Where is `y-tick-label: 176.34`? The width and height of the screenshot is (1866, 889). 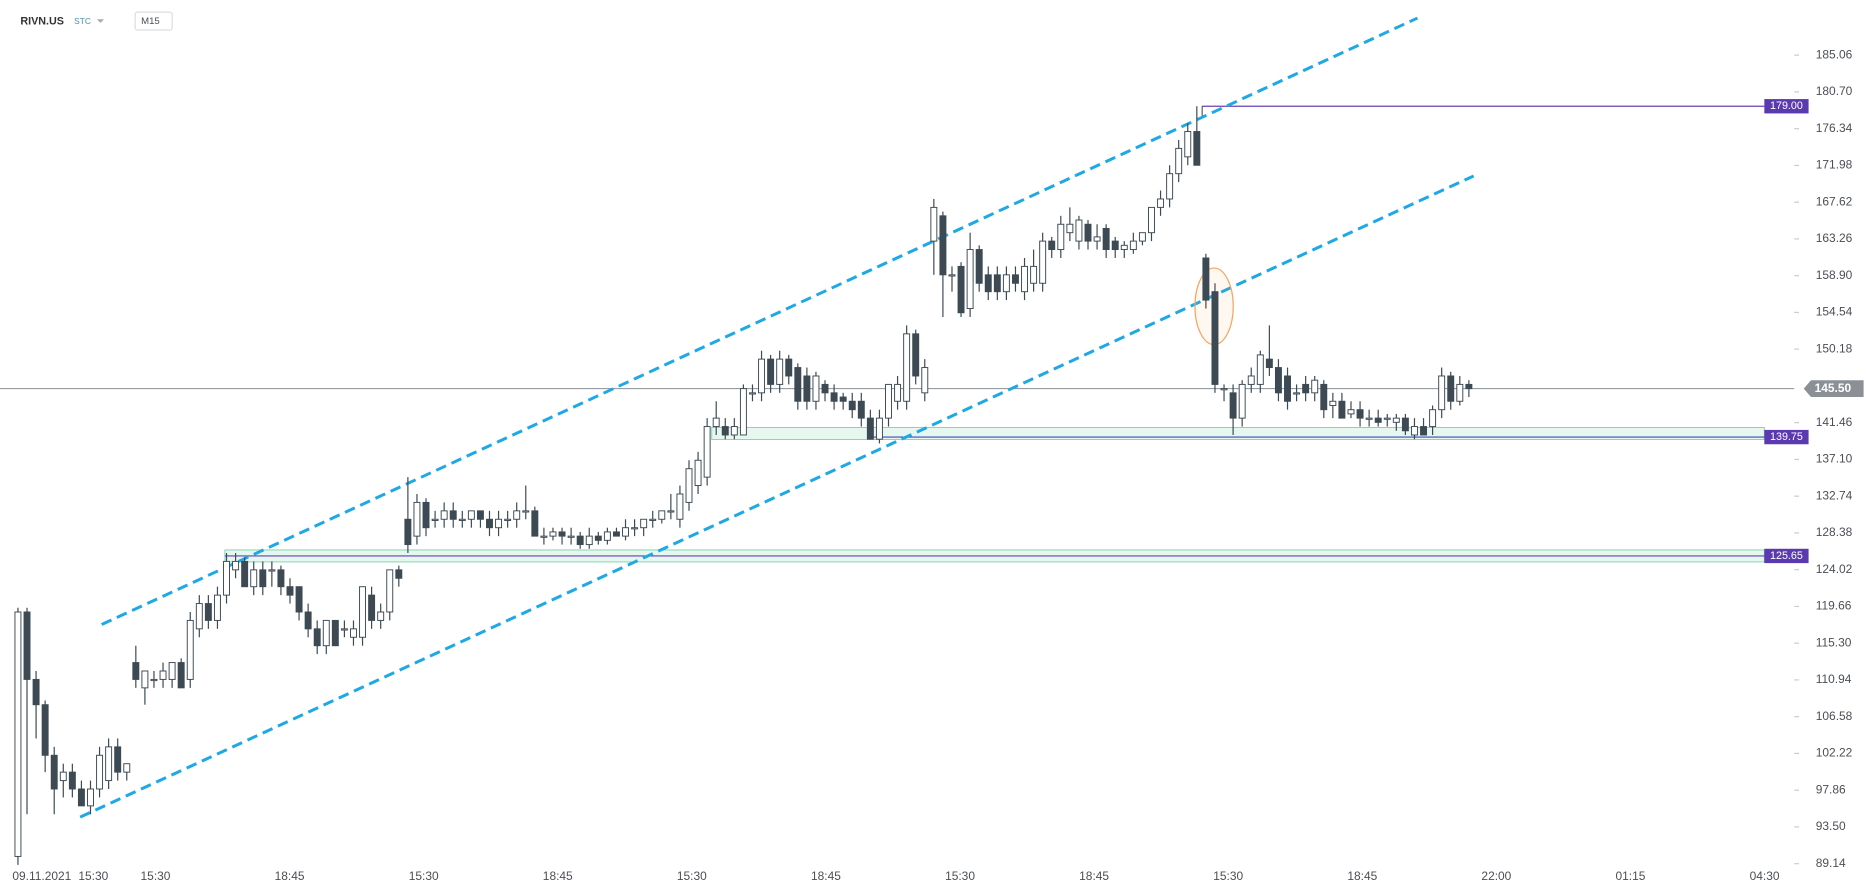 y-tick-label: 176.34 is located at coordinates (1834, 128).